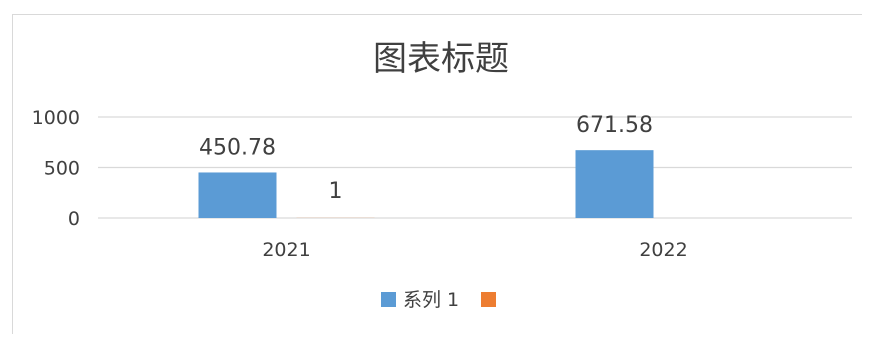  What do you see at coordinates (663, 250) in the screenshot?
I see `x-tick-label: 2022` at bounding box center [663, 250].